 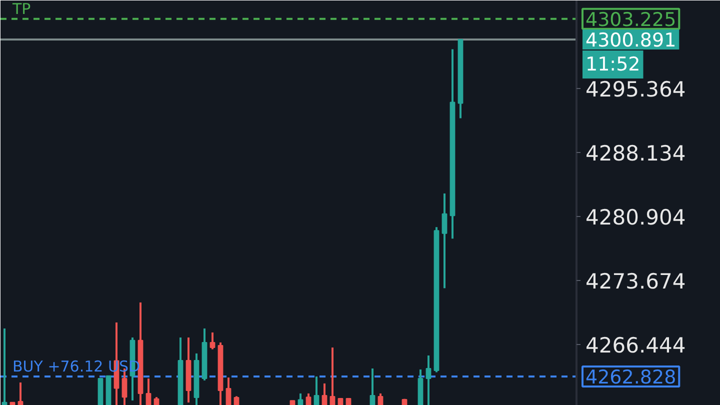 I want to click on text: 4262.828, so click(x=631, y=377).